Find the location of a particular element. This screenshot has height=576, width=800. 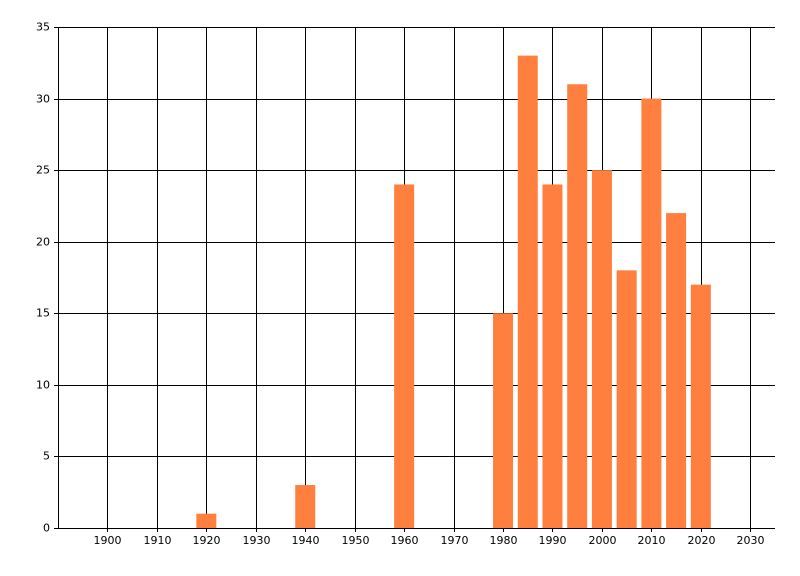

x-tick-label: 1980 is located at coordinates (504, 540).